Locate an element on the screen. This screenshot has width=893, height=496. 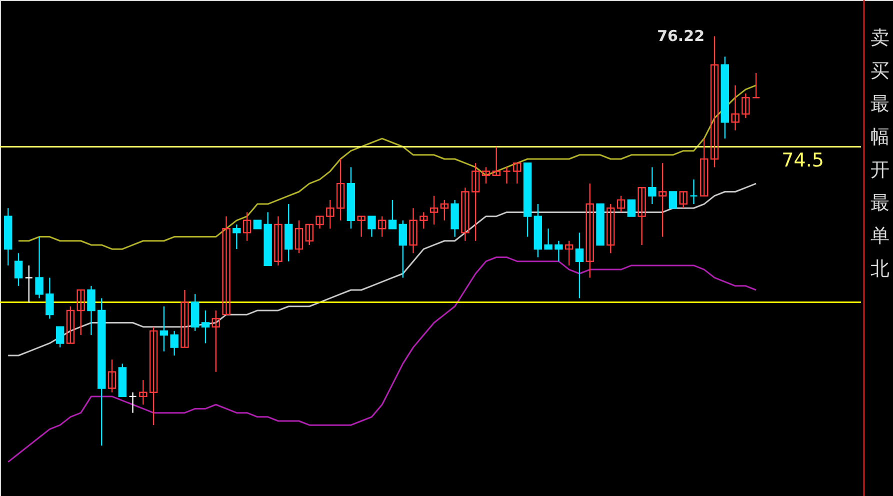
text: 单 is located at coordinates (880, 236).